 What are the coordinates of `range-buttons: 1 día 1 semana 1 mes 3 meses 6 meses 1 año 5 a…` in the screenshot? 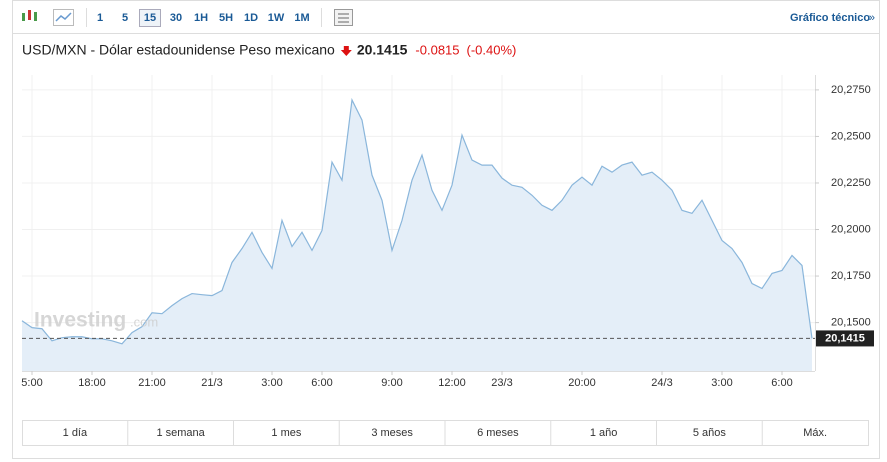 It's located at (445, 433).